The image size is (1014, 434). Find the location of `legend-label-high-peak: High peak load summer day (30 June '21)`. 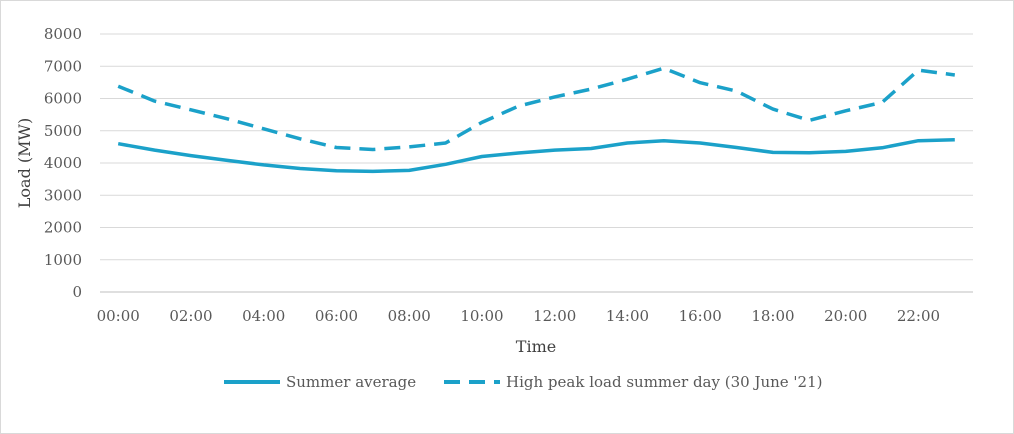

legend-label-high-peak: High peak load summer day (30 June '21) is located at coordinates (664, 382).